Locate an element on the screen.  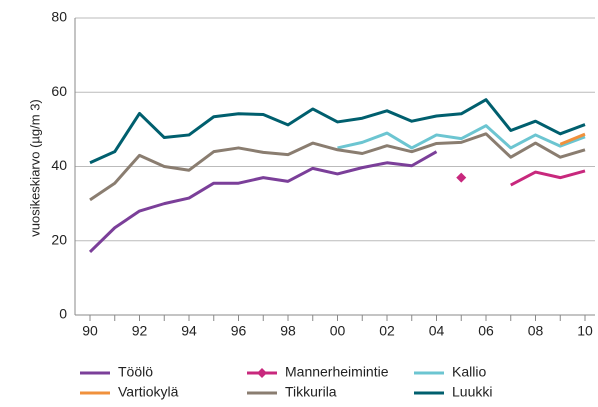
legend-label: Mannerheimintie is located at coordinates (337, 372).